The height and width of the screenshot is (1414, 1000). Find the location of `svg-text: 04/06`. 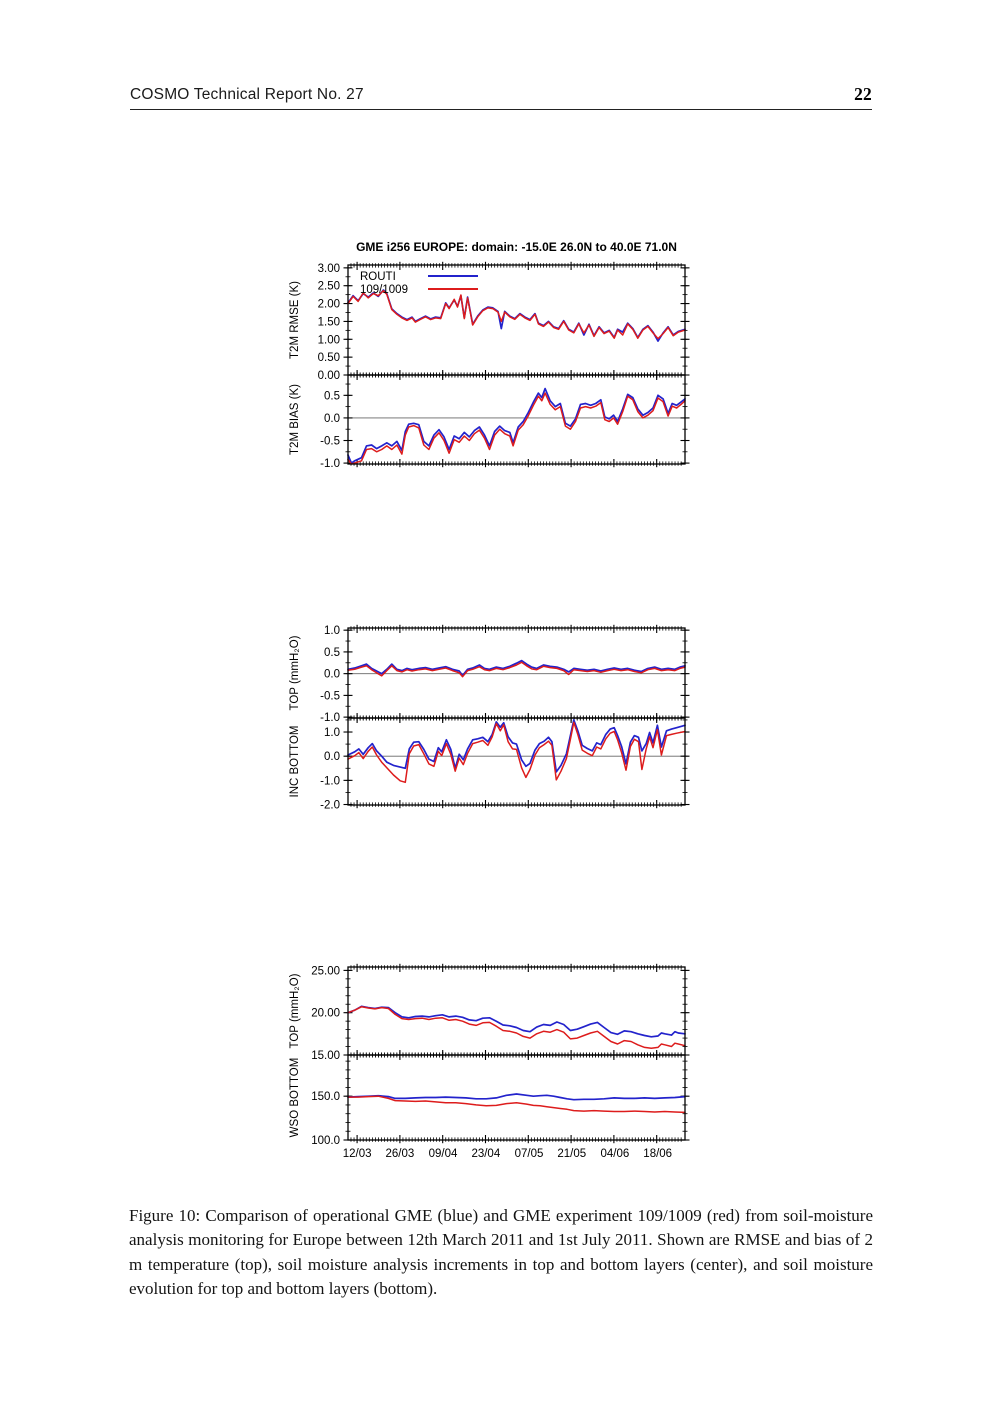

svg-text: 04/06 is located at coordinates (615, 1154).